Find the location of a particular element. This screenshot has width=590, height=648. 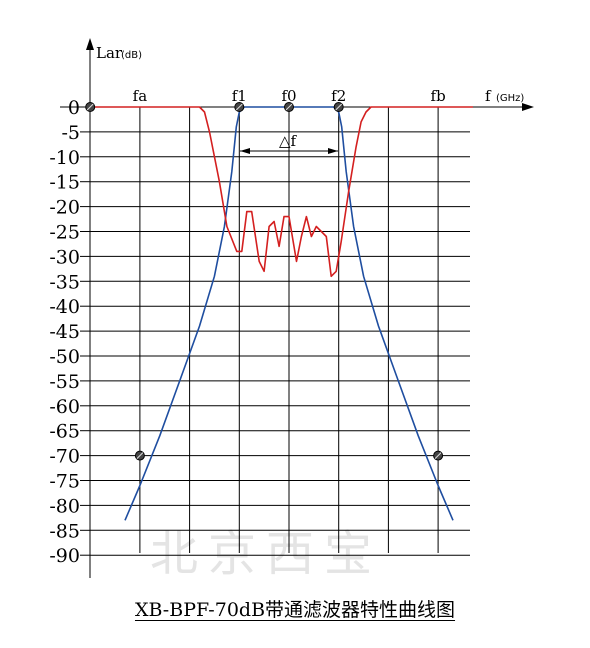

caption: XB-BPF-70dB带通滤波器特性曲线图 is located at coordinates (295, 608).